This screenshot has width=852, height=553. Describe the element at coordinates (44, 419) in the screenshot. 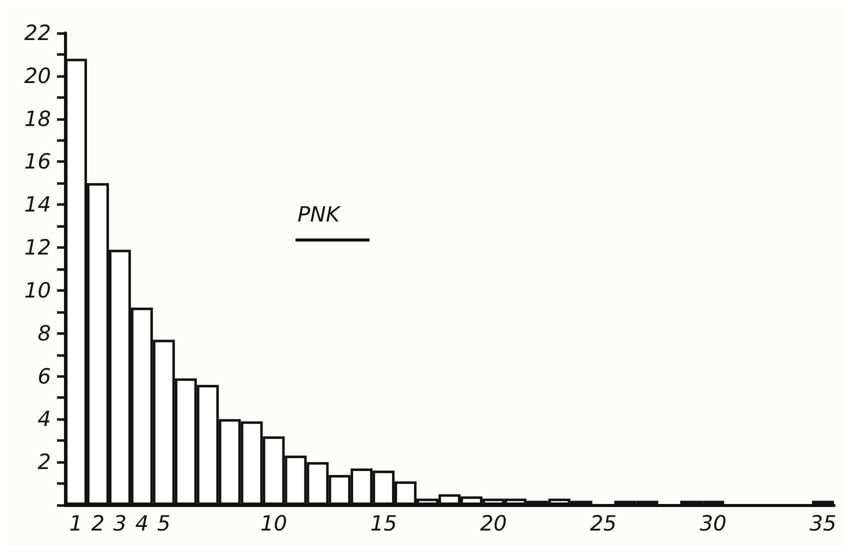

I see `y-tick-label: 4` at that location.